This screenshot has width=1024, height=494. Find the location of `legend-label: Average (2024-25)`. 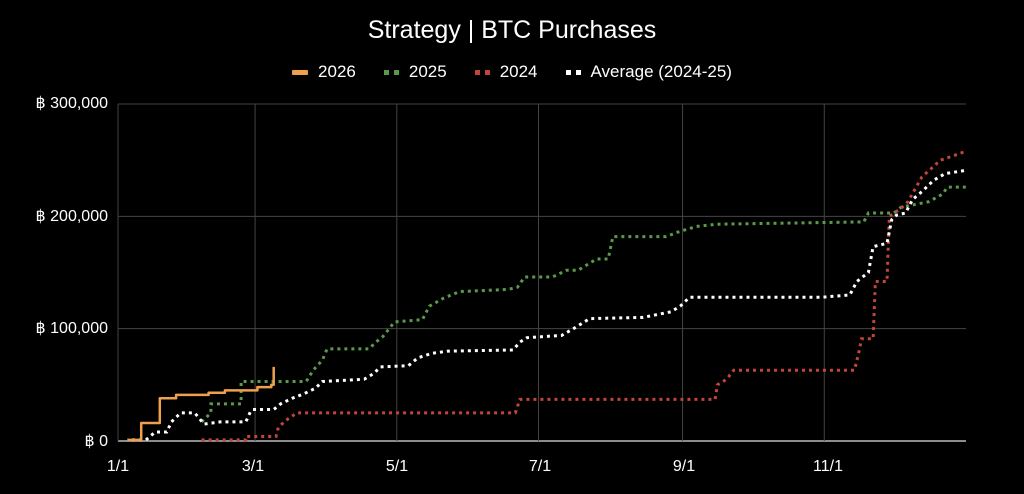

legend-label: Average (2024-25) is located at coordinates (661, 71).